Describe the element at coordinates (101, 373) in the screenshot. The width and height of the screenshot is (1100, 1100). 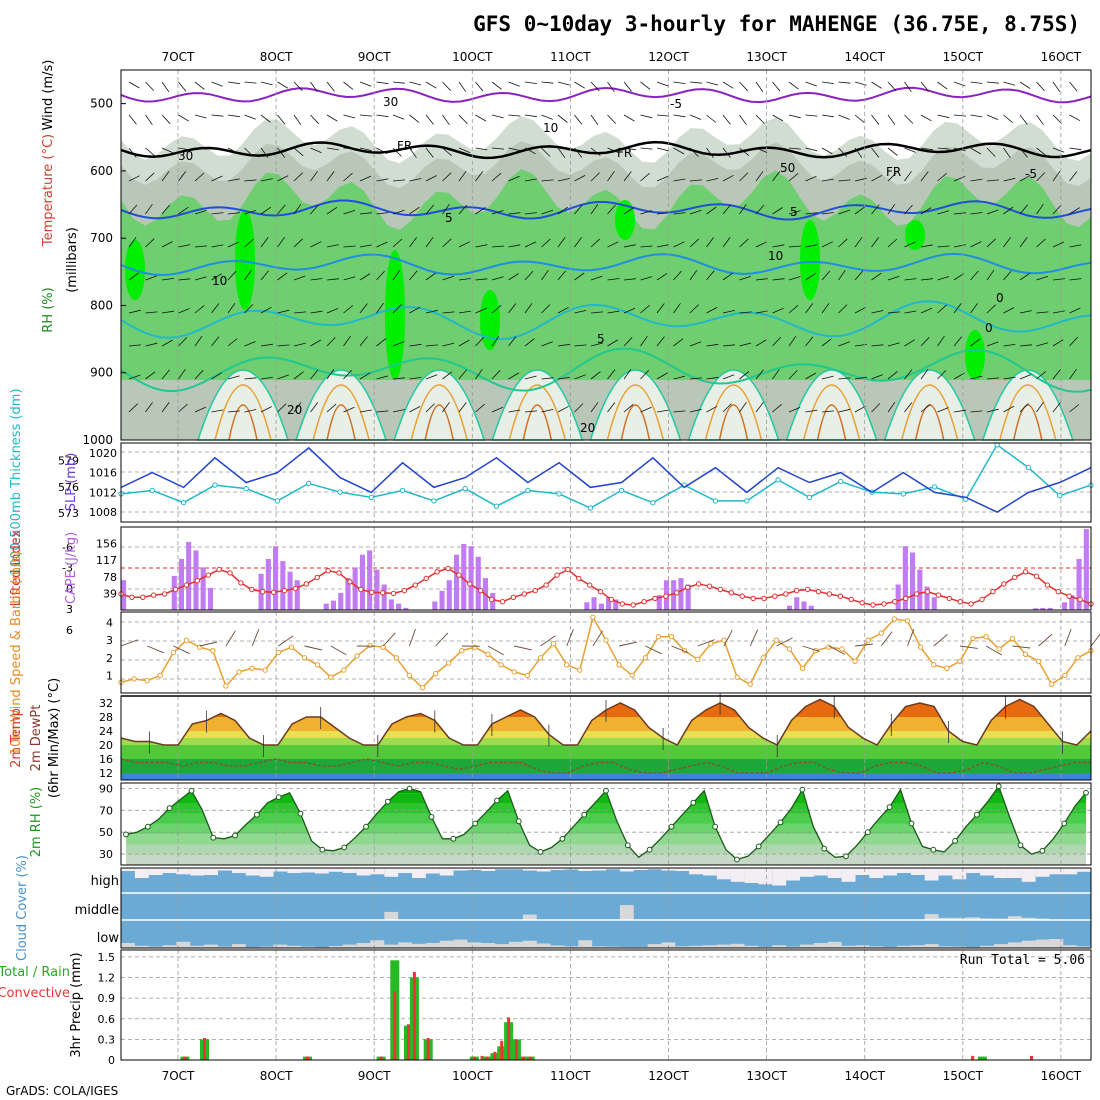
I see `pressure-tick-label: 900` at that location.